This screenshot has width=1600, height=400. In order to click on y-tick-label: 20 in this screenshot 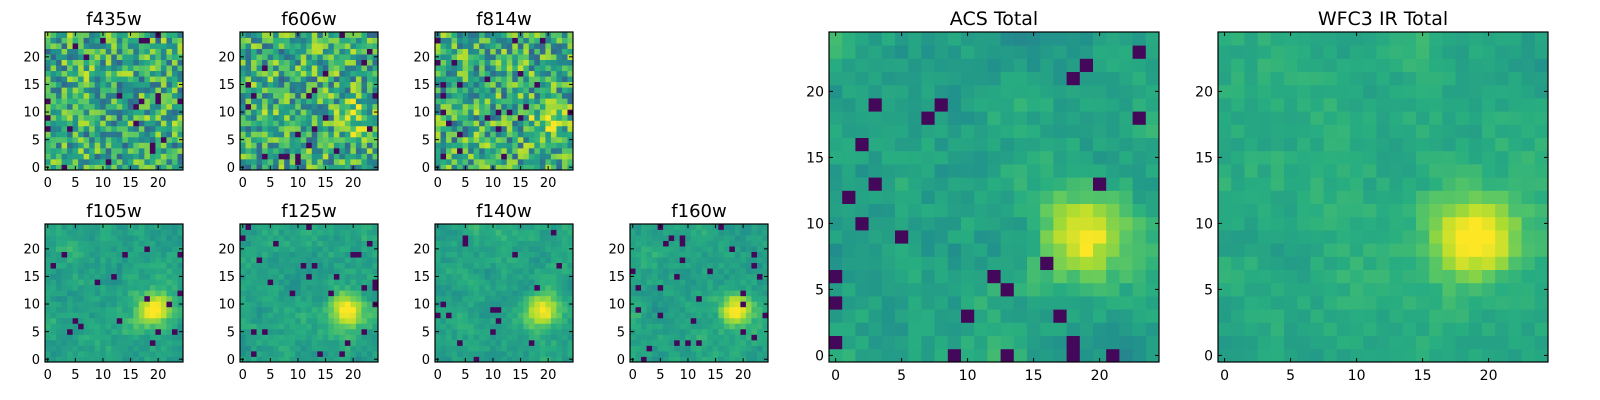, I will do `click(616, 250)`.